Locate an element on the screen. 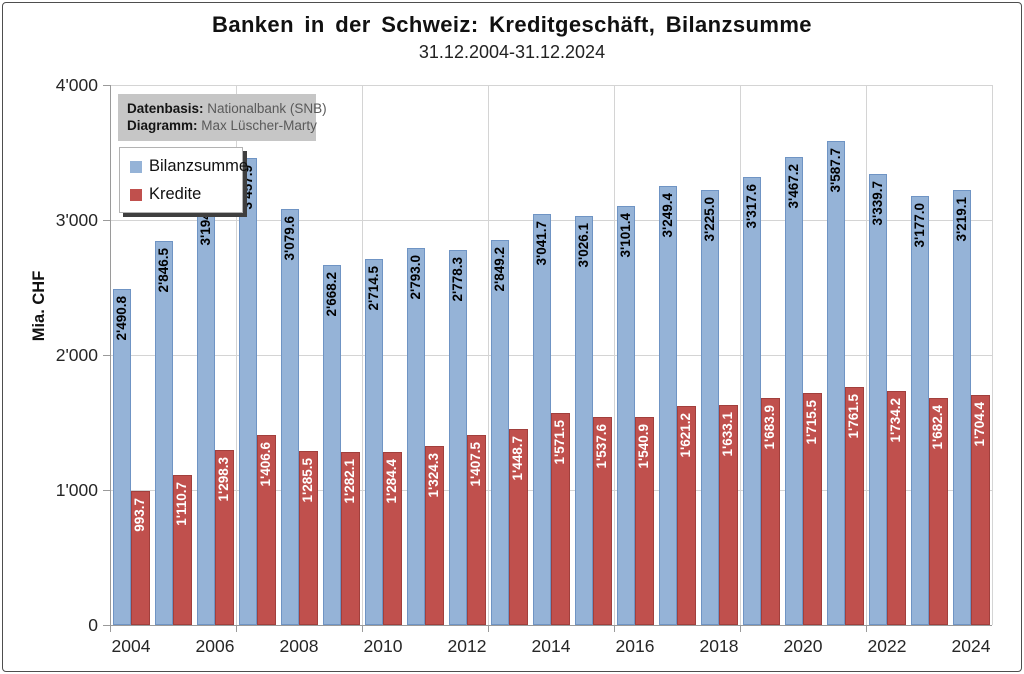 The height and width of the screenshot is (674, 1024). diagramm-value: Max Lüscher-Marty is located at coordinates (259, 125).